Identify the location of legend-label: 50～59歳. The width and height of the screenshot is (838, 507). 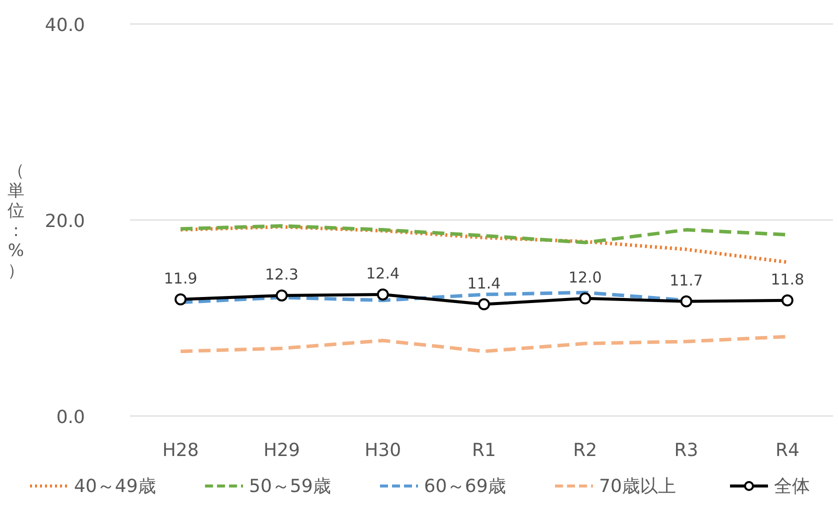
(290, 486).